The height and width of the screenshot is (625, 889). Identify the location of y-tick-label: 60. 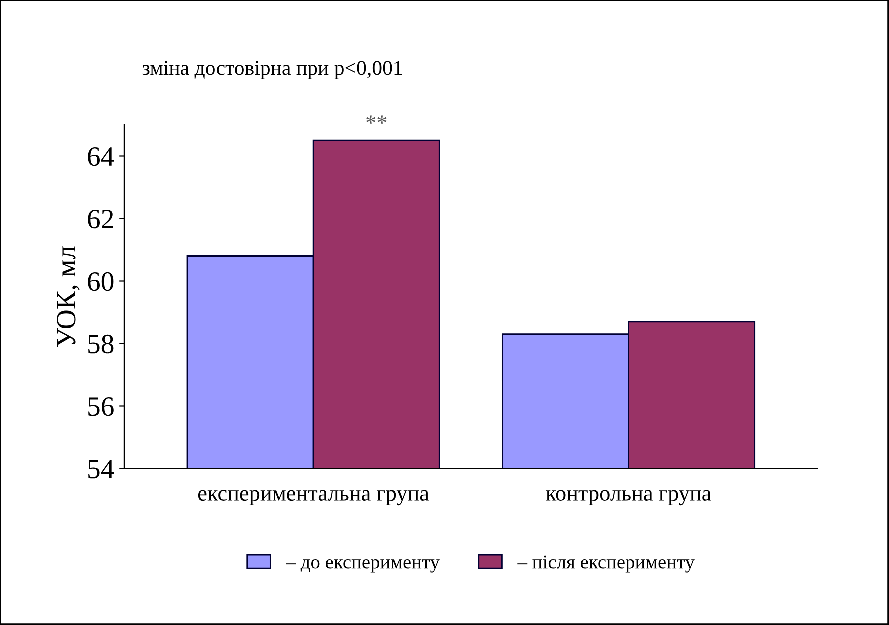
(101, 282).